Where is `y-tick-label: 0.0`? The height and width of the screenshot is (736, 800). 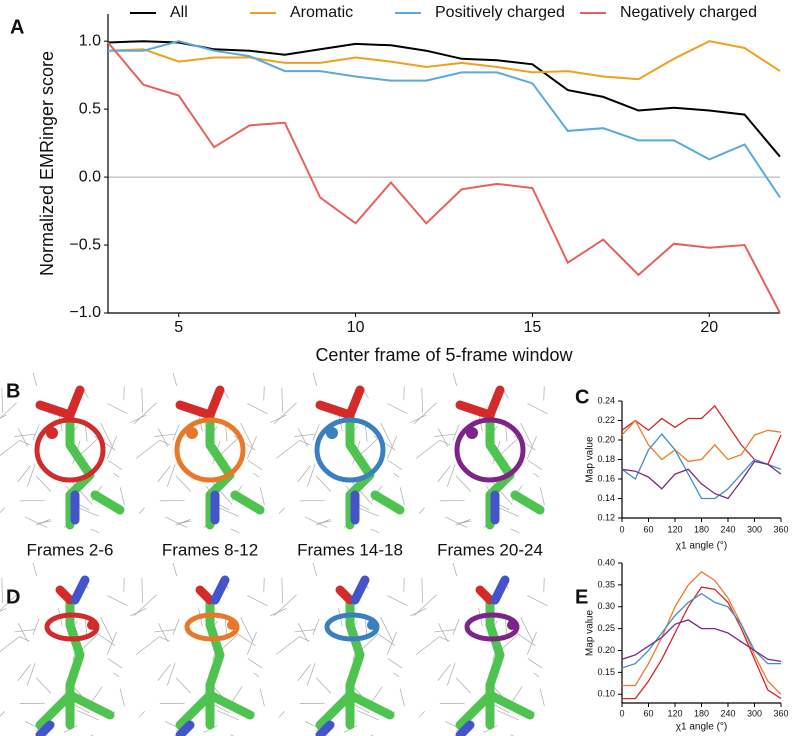 y-tick-label: 0.0 is located at coordinates (90, 176).